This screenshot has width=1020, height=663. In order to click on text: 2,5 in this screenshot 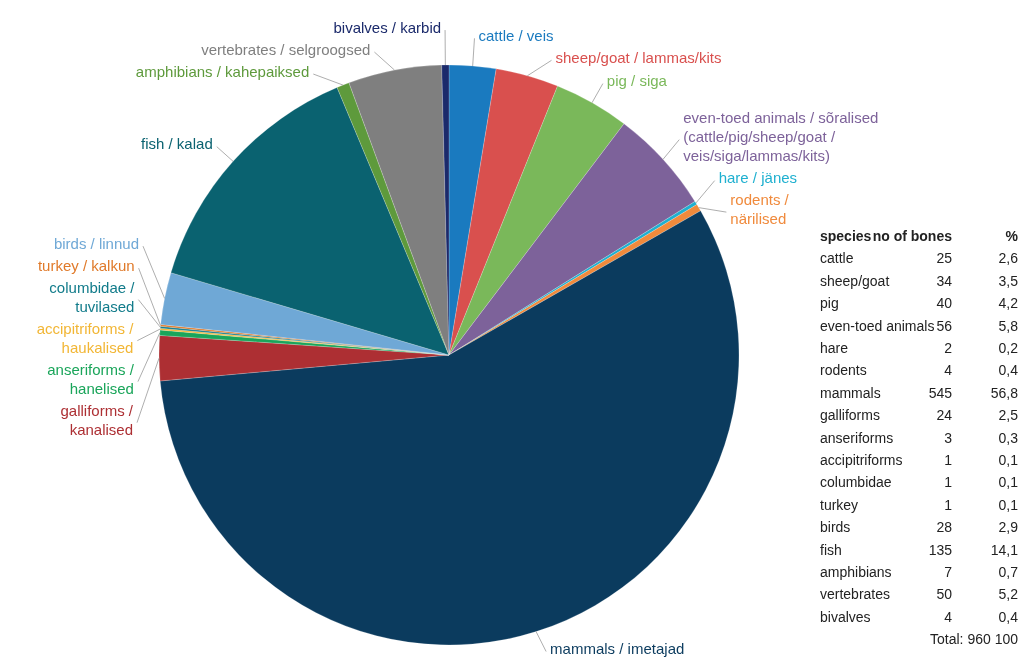, I will do `click(1008, 415)`.